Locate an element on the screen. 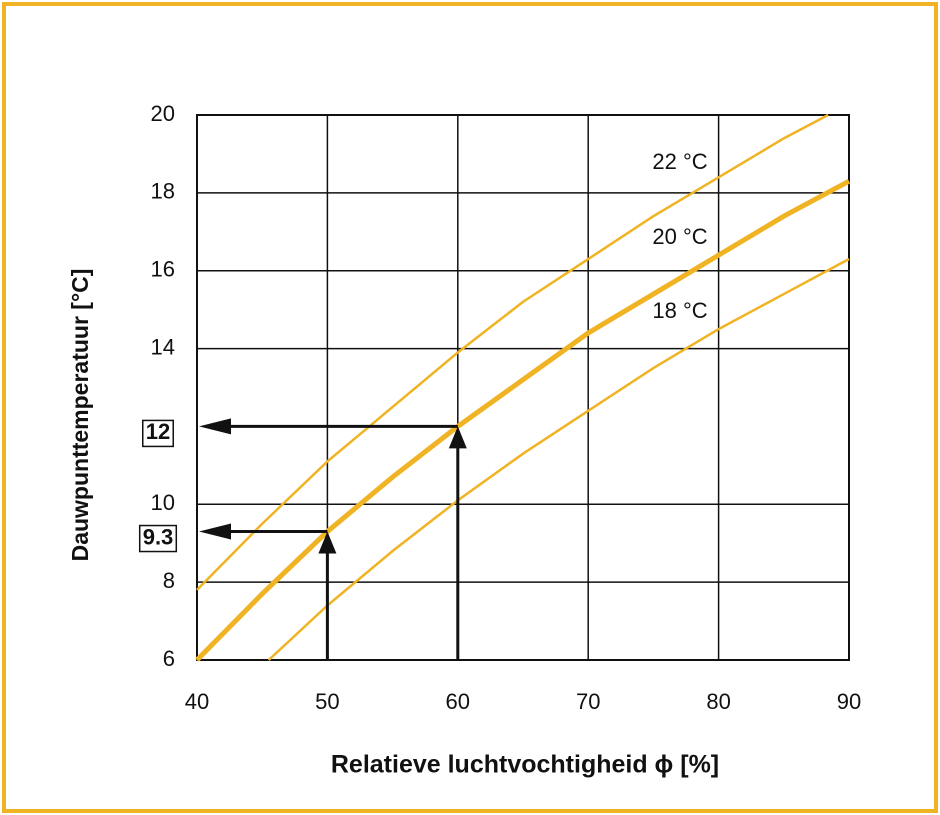 Image resolution: width=940 pixels, height=815 pixels. series-label: 22 °C is located at coordinates (679, 161).